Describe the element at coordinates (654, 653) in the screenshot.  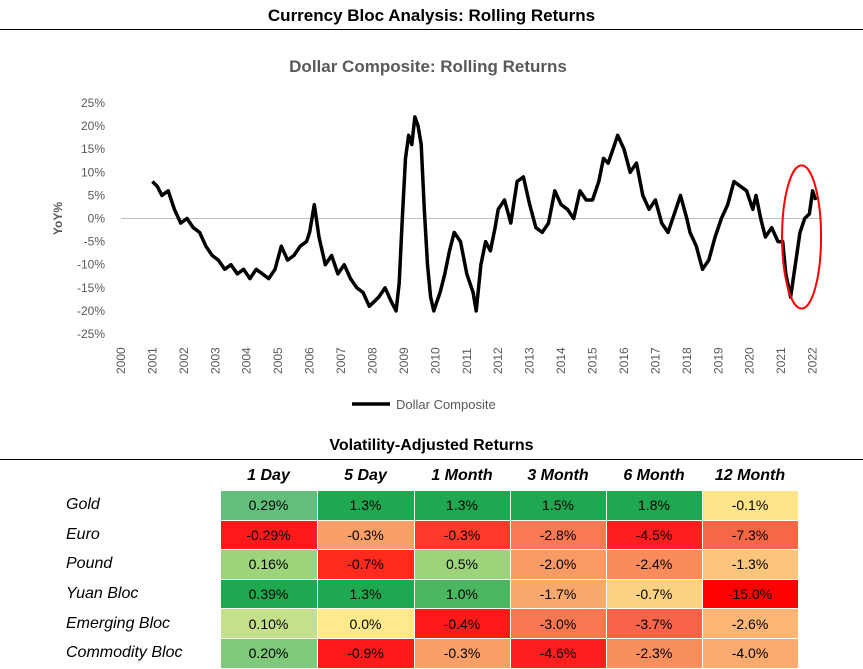
I see `table-cell: -2.3%` at that location.